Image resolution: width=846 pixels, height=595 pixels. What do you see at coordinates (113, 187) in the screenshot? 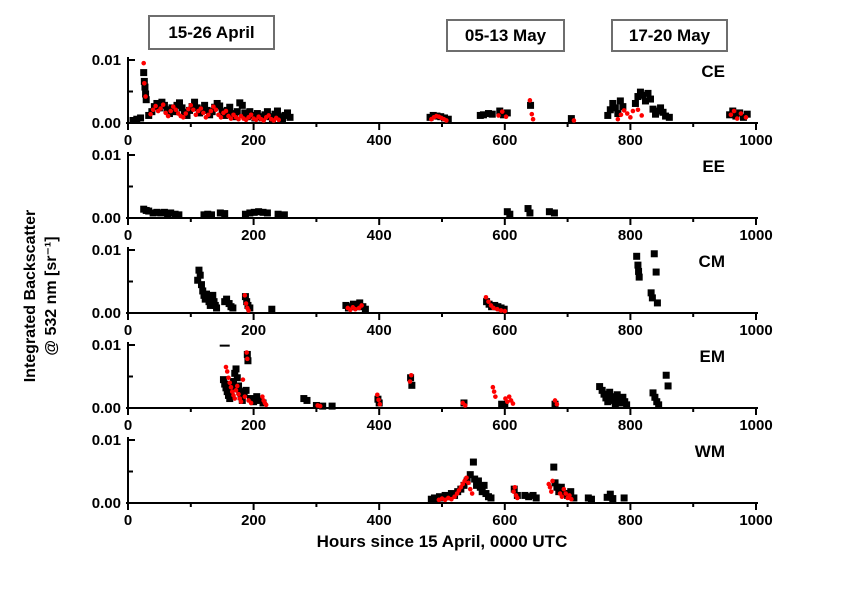
I see `y-ticks: 0.01 0.00` at bounding box center [113, 187].